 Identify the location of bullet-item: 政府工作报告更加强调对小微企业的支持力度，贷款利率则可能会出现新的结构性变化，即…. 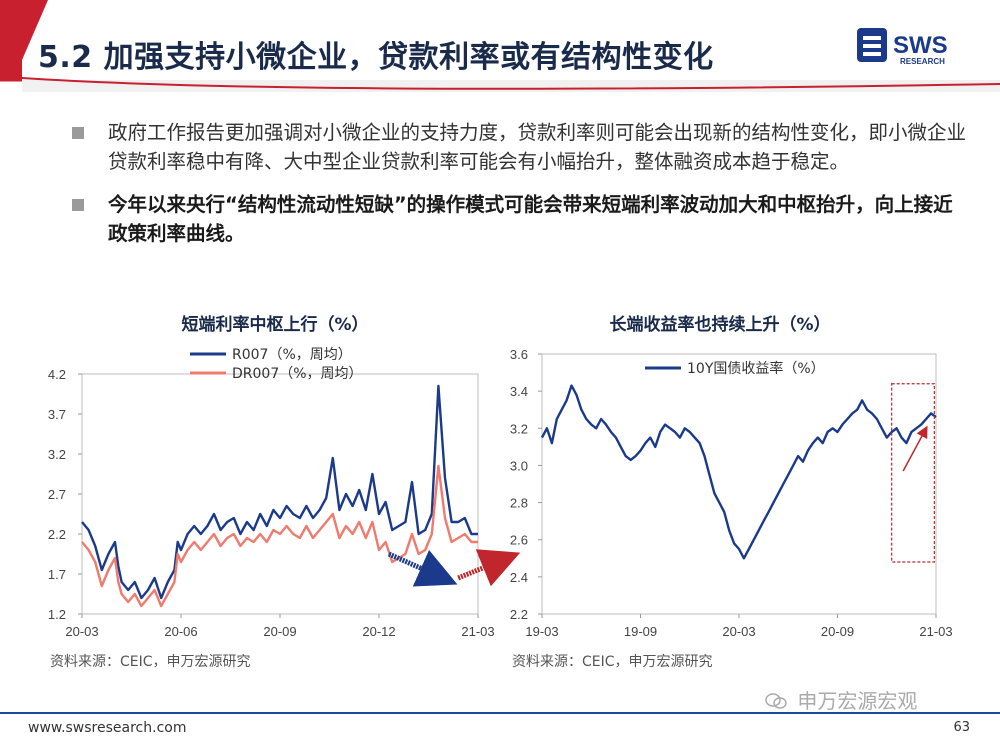
(519, 147).